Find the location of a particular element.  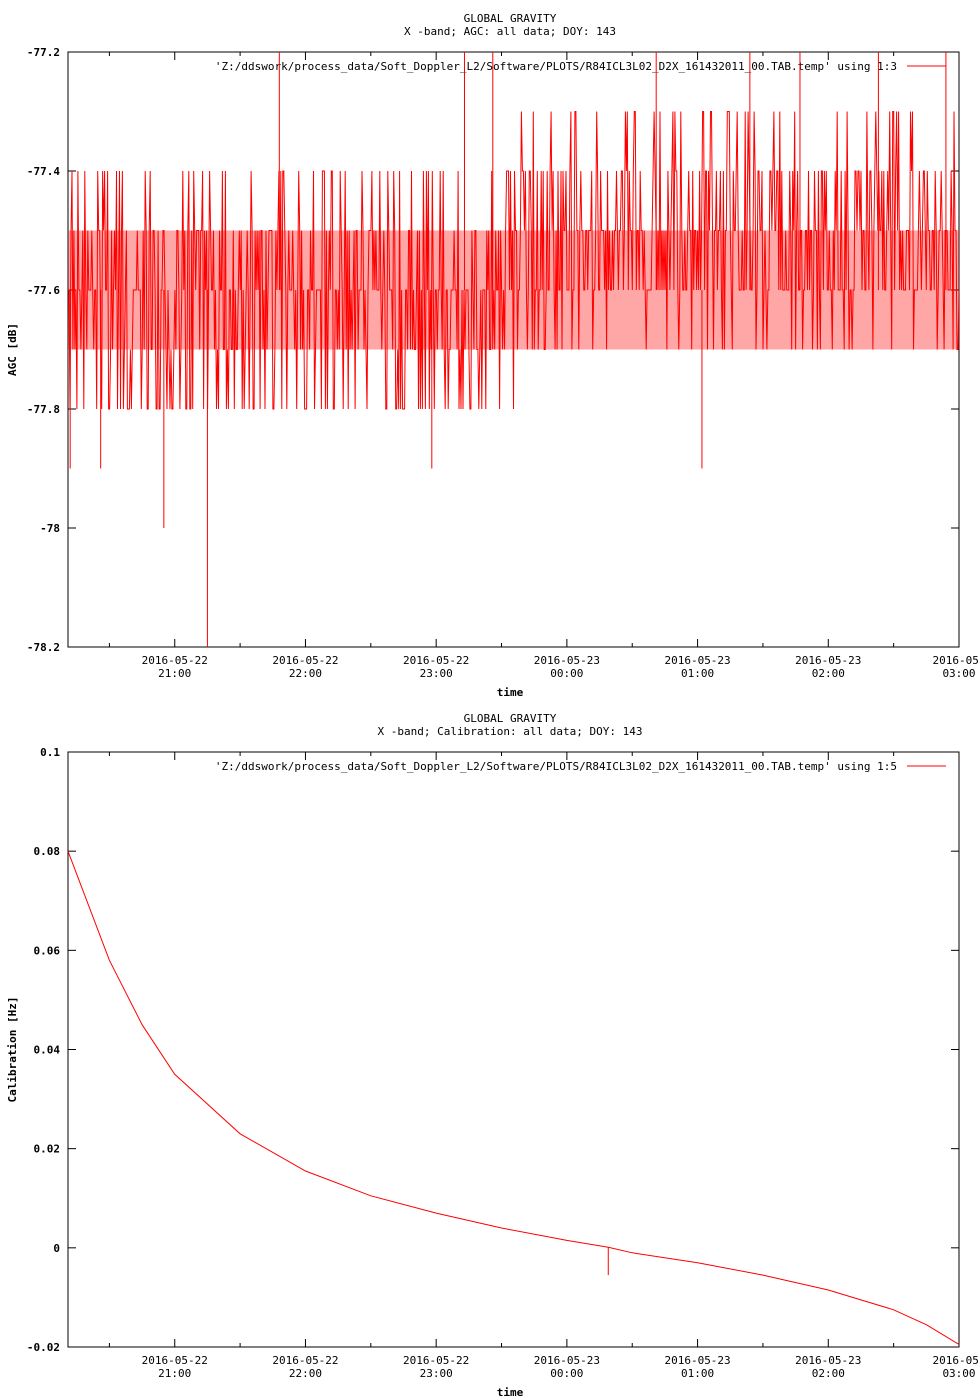

y-tick-label: 0.06 is located at coordinates (47, 950).